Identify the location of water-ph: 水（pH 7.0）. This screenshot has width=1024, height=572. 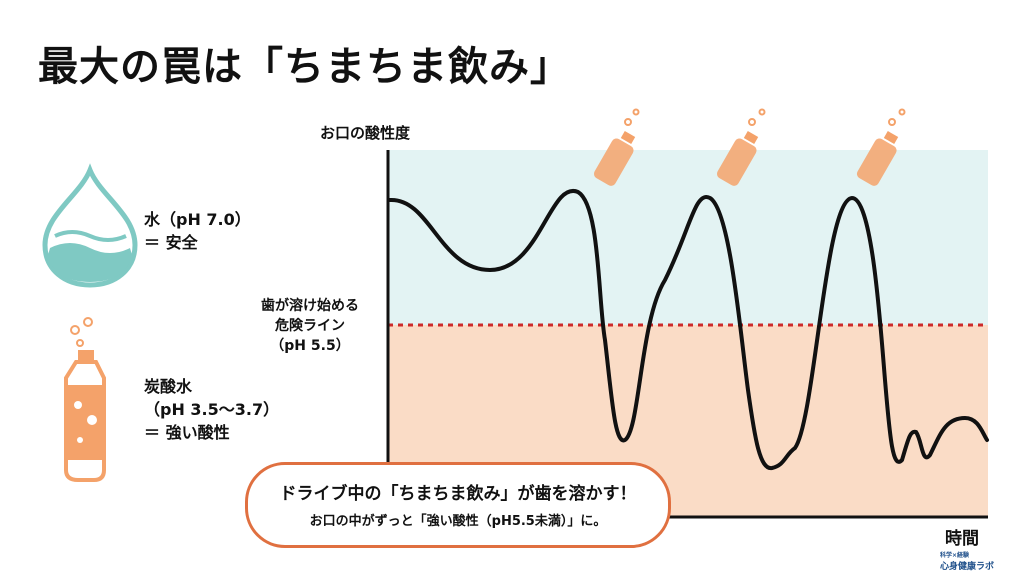
(197, 219).